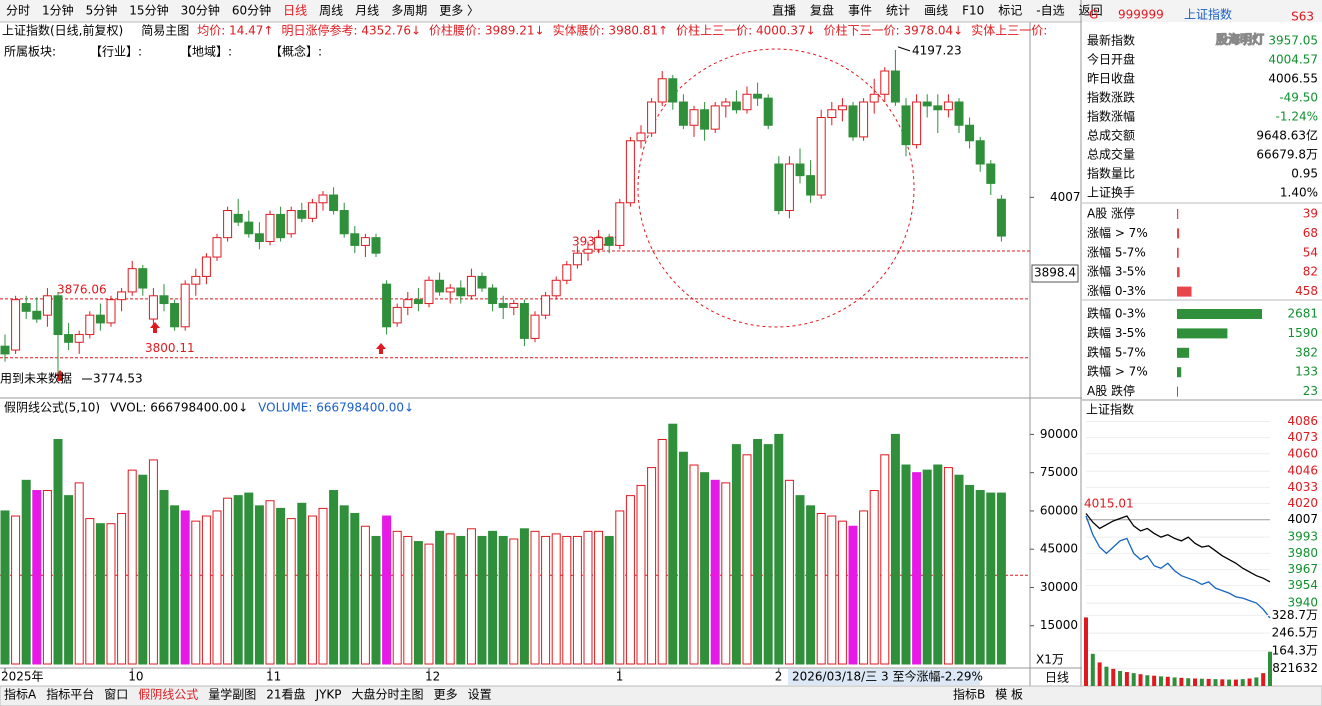 This screenshot has width=1322, height=706. I want to click on mini-tick-label: 4086, so click(1302, 421).